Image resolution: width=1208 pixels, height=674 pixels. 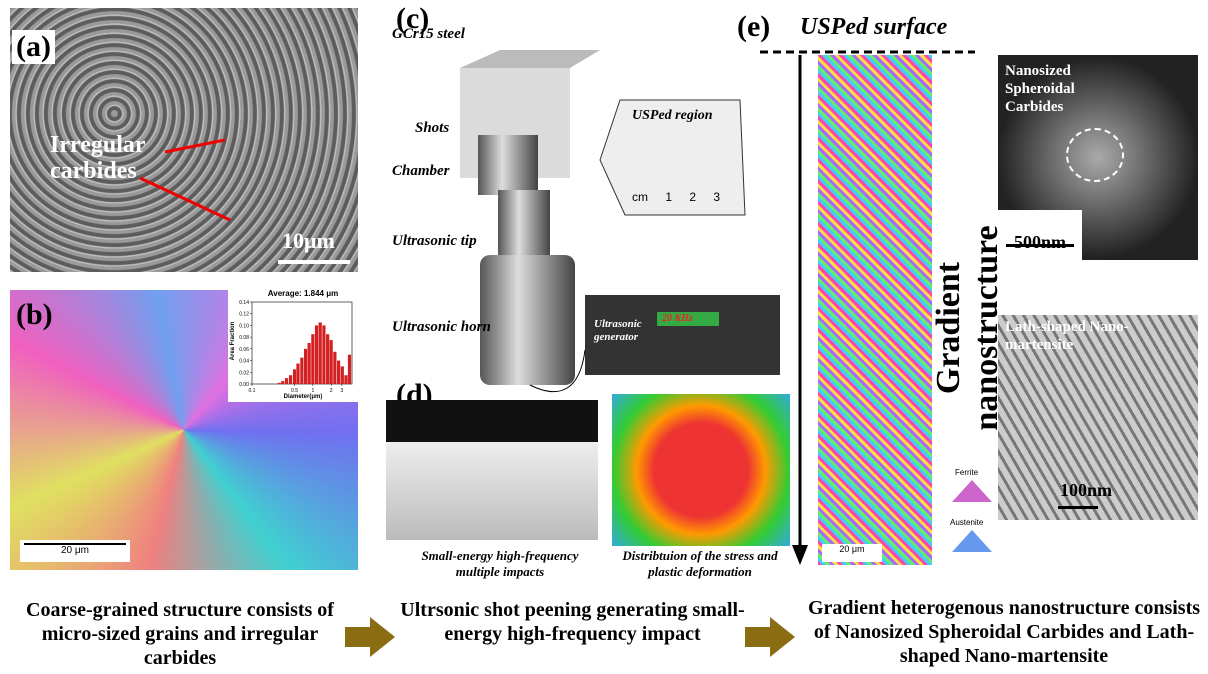 I want to click on text: Carbides, so click(x=1034, y=107).